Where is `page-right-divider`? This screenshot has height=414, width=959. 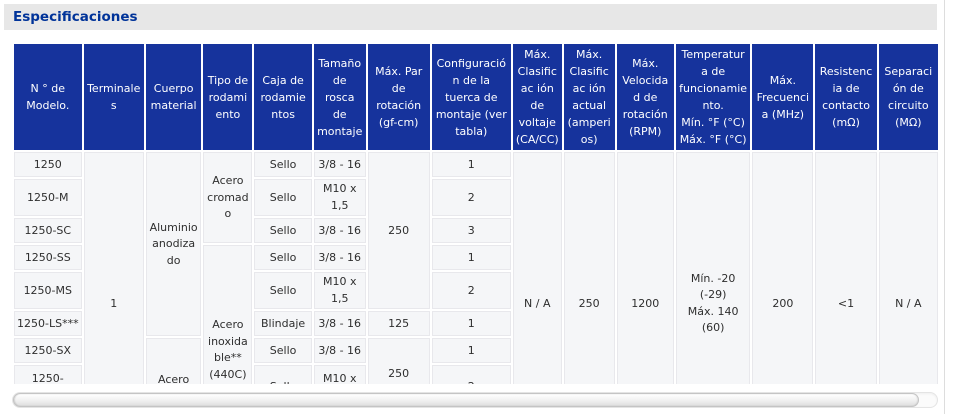
page-right-divider is located at coordinates (944, 207).